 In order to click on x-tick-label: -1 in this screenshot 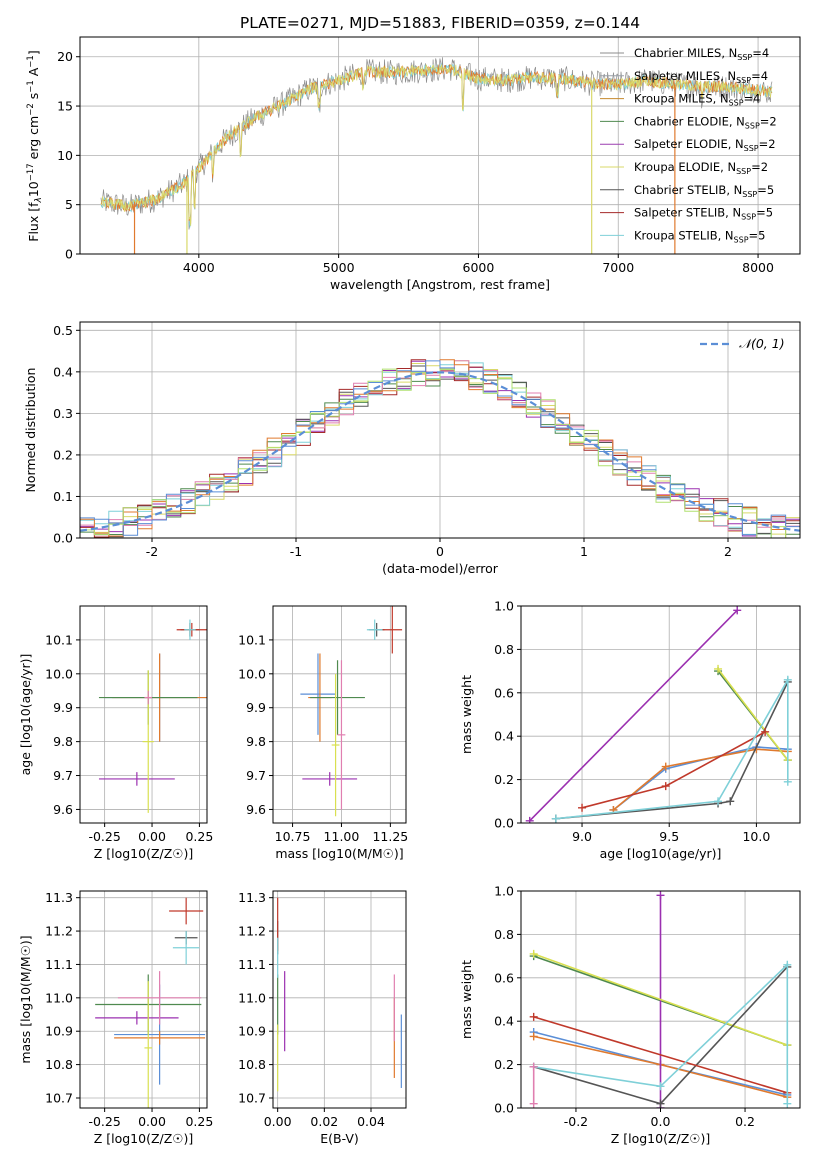, I will do `click(296, 551)`.